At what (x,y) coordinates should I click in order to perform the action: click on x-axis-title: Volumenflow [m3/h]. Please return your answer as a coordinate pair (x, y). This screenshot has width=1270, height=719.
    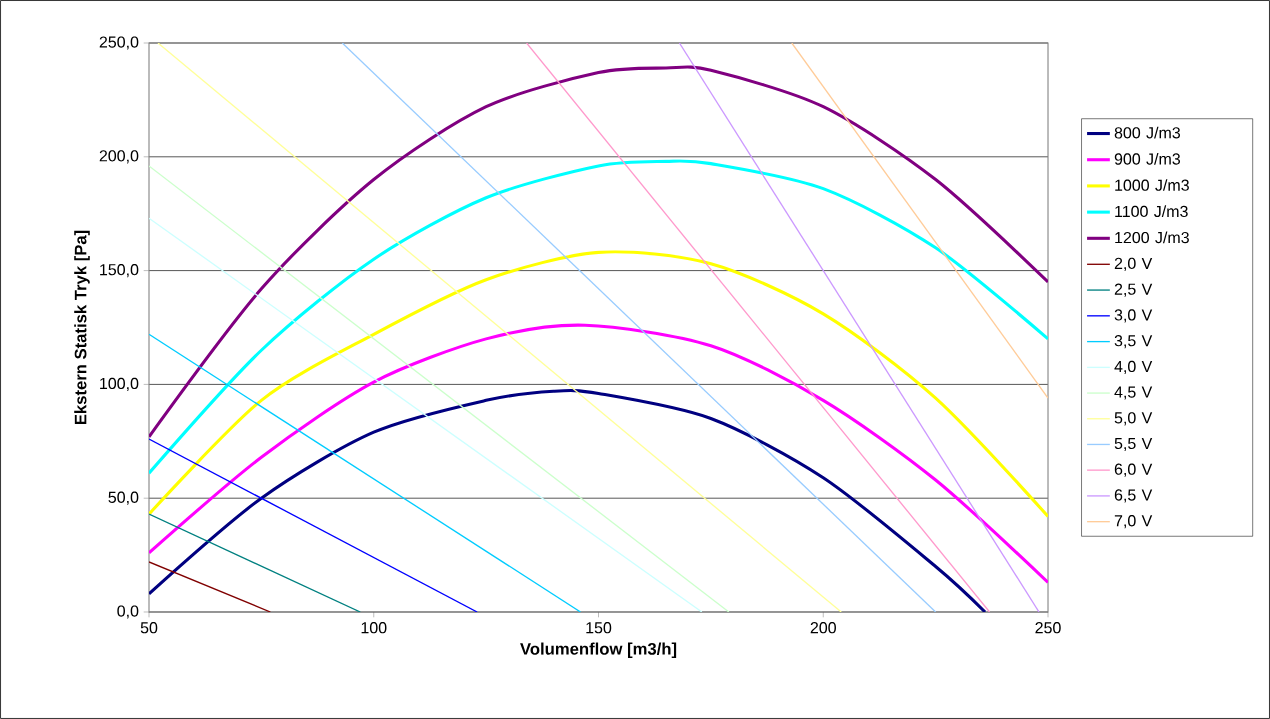
    Looking at the image, I should click on (598, 650).